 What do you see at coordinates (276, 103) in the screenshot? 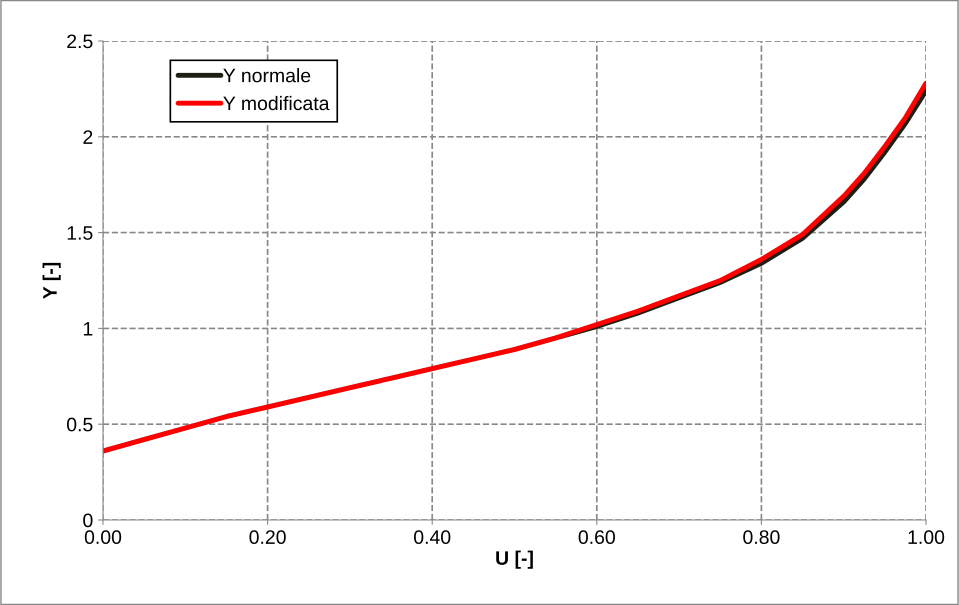
I see `legend-label: Y modificata` at bounding box center [276, 103].